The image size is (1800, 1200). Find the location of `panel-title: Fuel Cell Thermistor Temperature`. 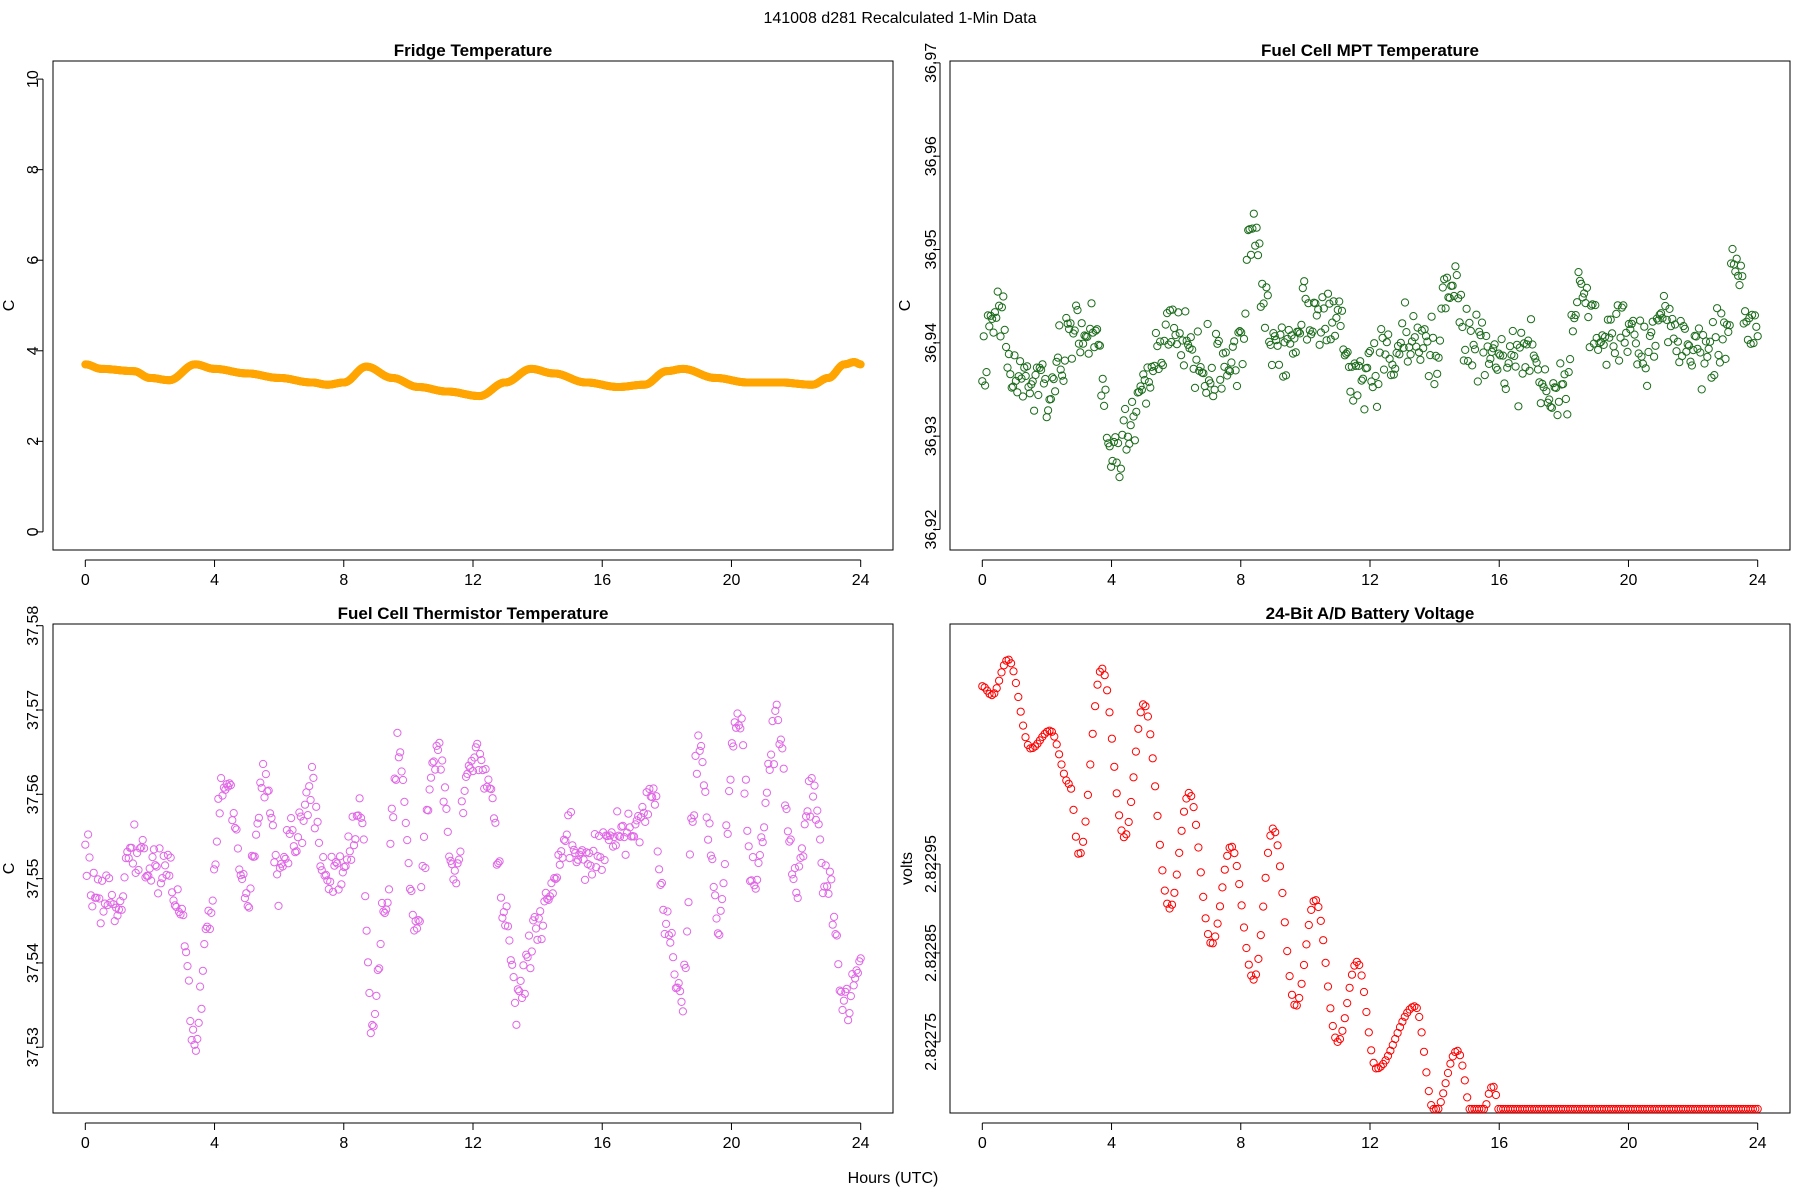

panel-title: Fuel Cell Thermistor Temperature is located at coordinates (473, 613).